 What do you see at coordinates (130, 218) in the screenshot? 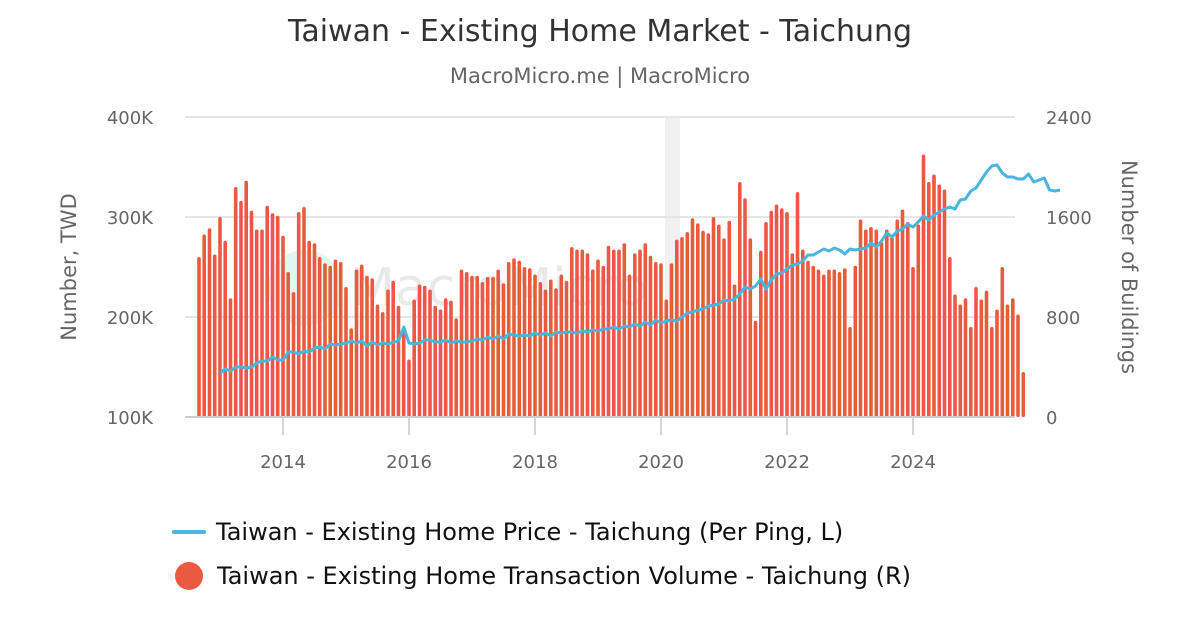
I see `left-tick-label: 300K` at bounding box center [130, 218].